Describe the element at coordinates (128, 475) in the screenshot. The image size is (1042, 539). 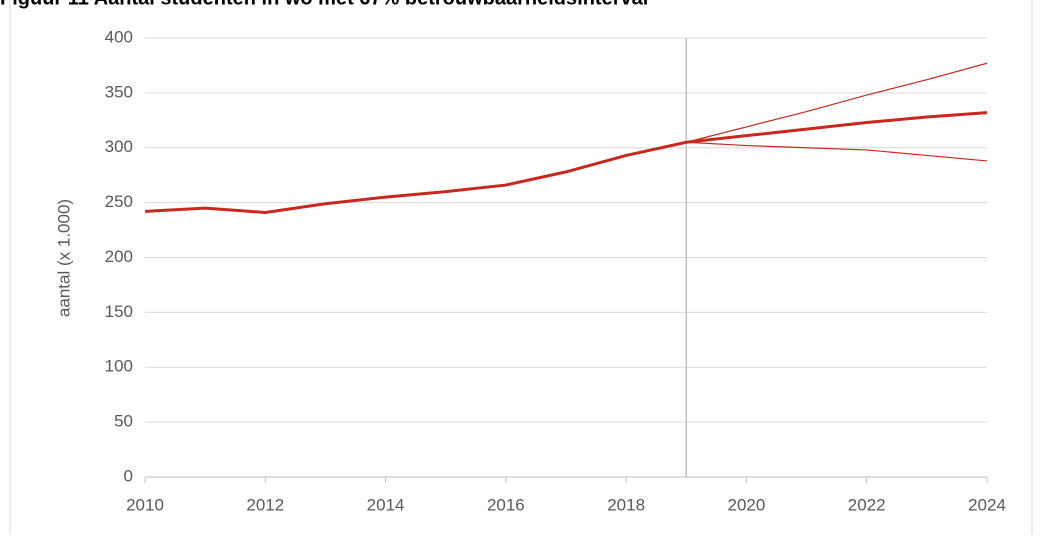
I see `y-tick-label: 0` at that location.